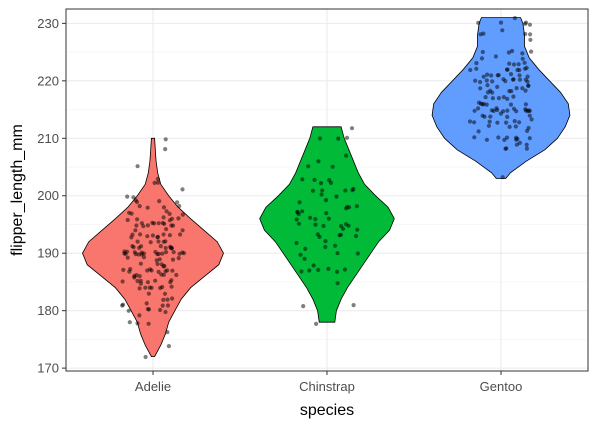 The height and width of the screenshot is (429, 600). What do you see at coordinates (327, 224) in the screenshot?
I see `violin-chinstrap` at bounding box center [327, 224].